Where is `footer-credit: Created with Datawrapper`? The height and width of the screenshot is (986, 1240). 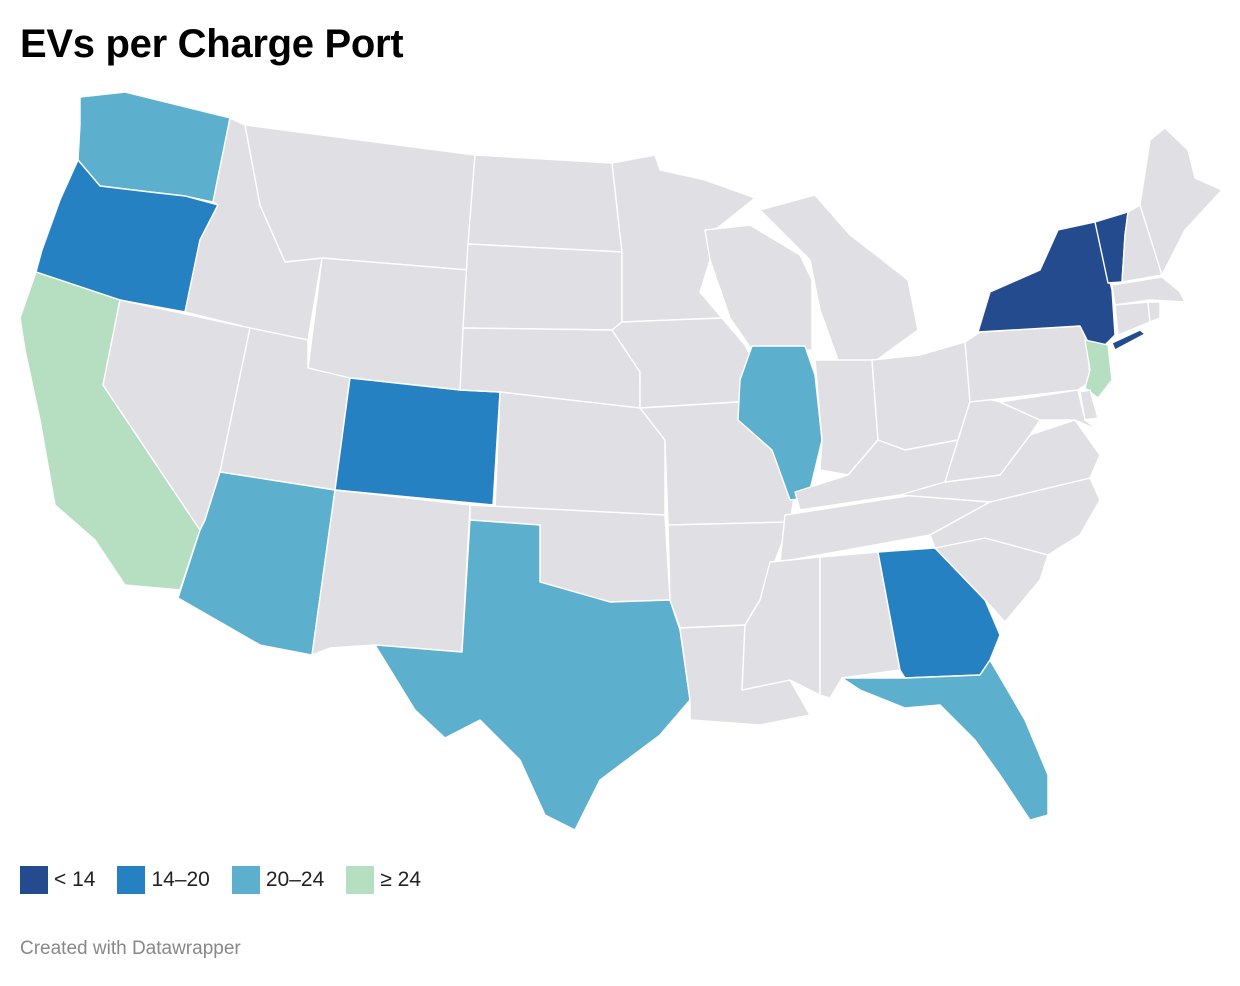 footer-credit: Created with Datawrapper is located at coordinates (130, 948).